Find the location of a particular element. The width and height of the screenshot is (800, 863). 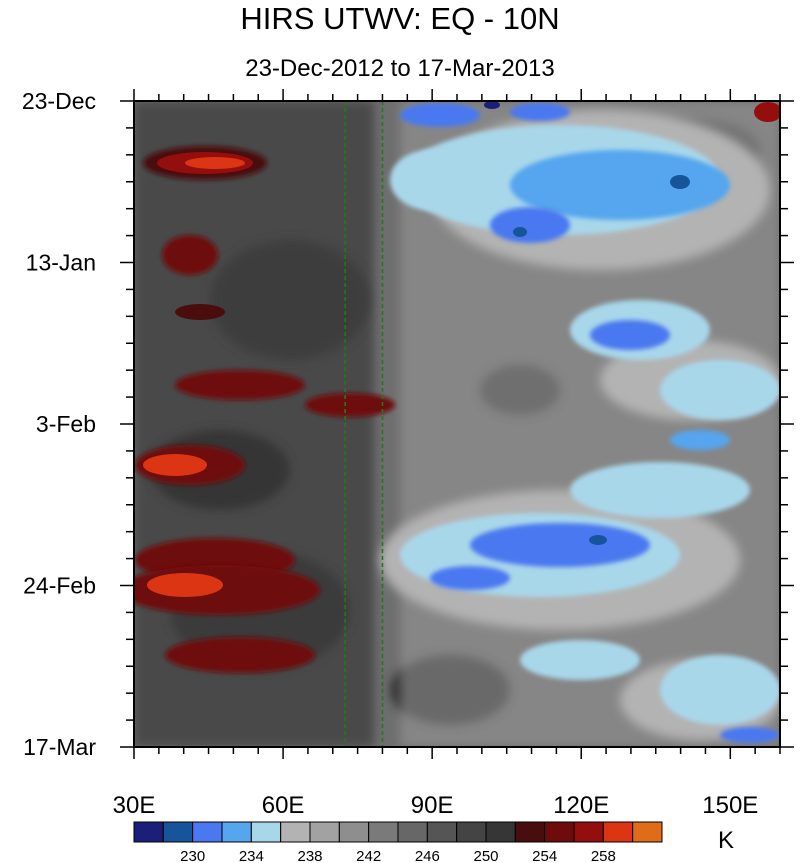

y-tick-label: 13-Jan is located at coordinates (61, 263).